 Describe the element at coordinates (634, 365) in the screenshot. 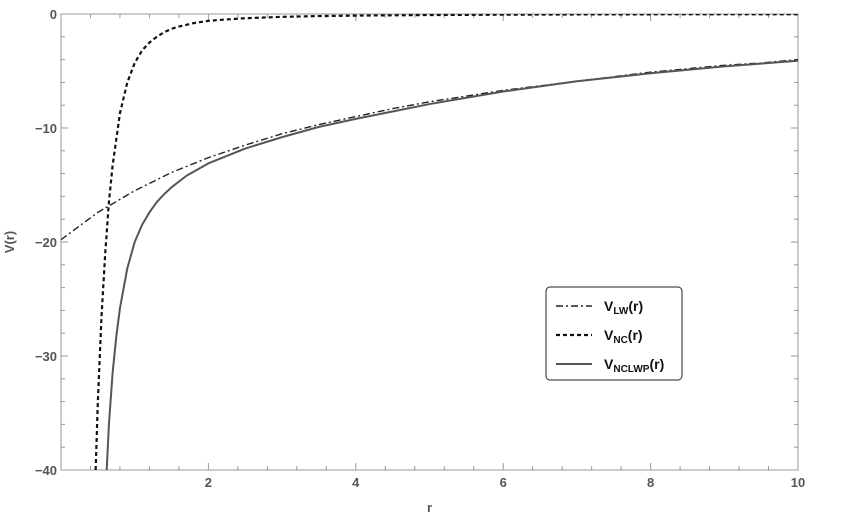

I see `legend-label-nclwp: VNCLWP(r)` at that location.